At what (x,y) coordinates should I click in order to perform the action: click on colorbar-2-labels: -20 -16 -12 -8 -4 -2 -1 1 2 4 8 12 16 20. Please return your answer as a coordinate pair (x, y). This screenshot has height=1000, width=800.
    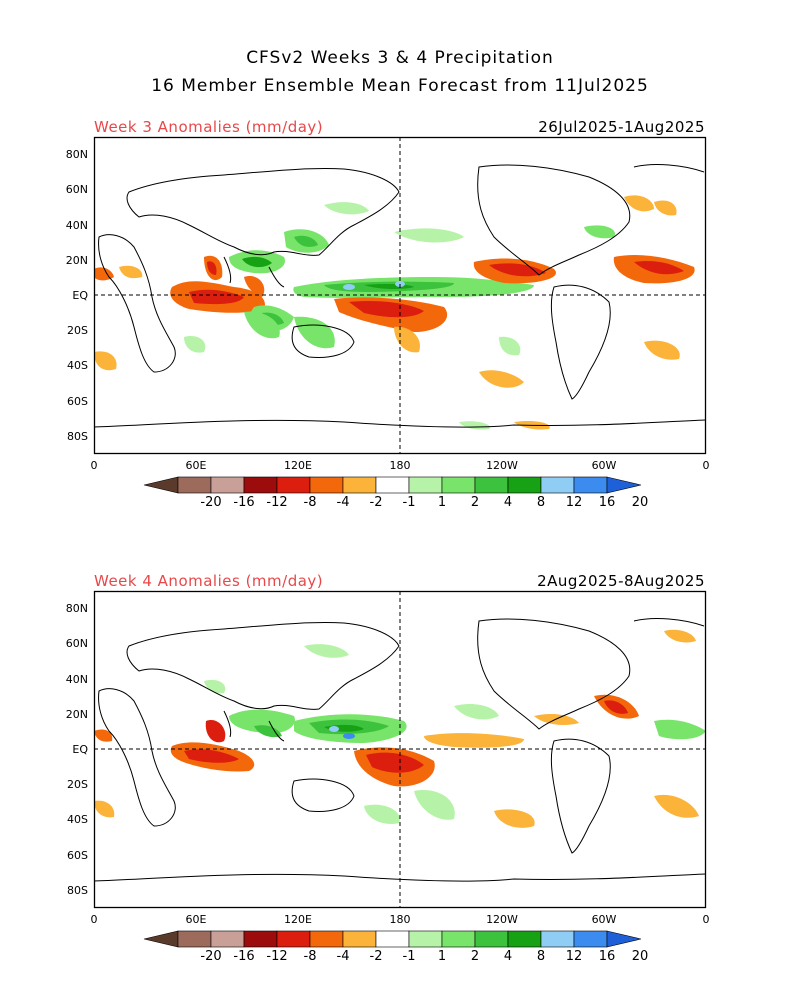
    Looking at the image, I should click on (400, 957).